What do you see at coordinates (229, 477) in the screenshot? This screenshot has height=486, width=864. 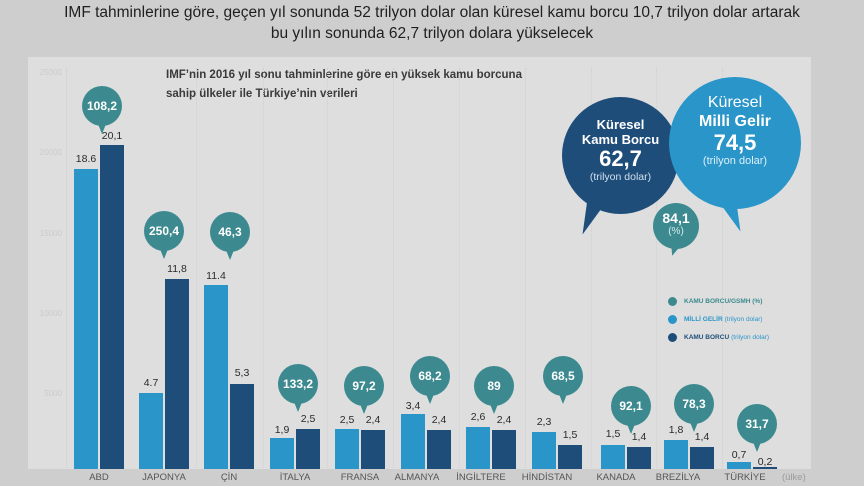 I see `x-label-cin: ÇİN` at bounding box center [229, 477].